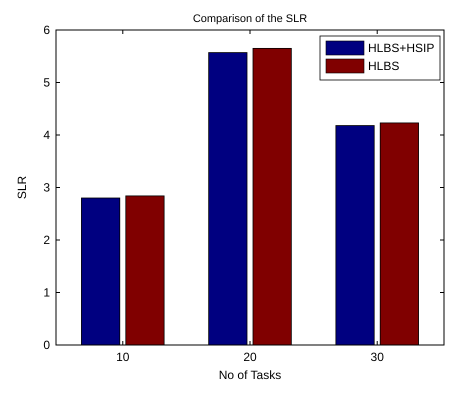  Describe the element at coordinates (46, 135) in the screenshot. I see `y-tick-label: 4` at that location.